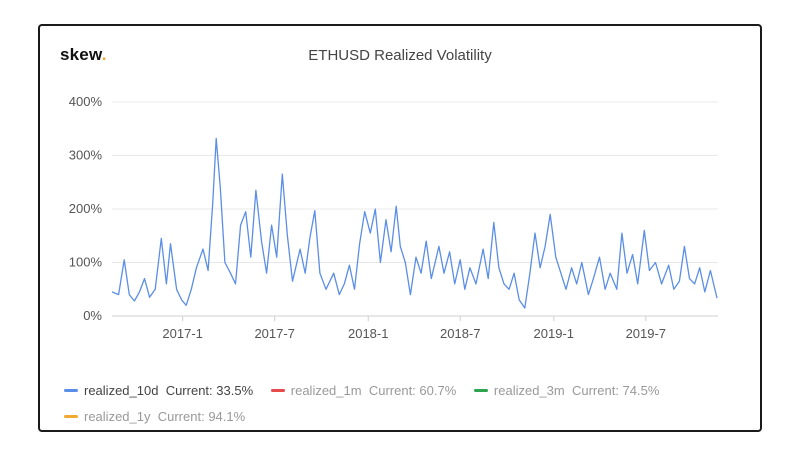  What do you see at coordinates (182, 333) in the screenshot?
I see `x-tick-label: 2017-1` at bounding box center [182, 333].